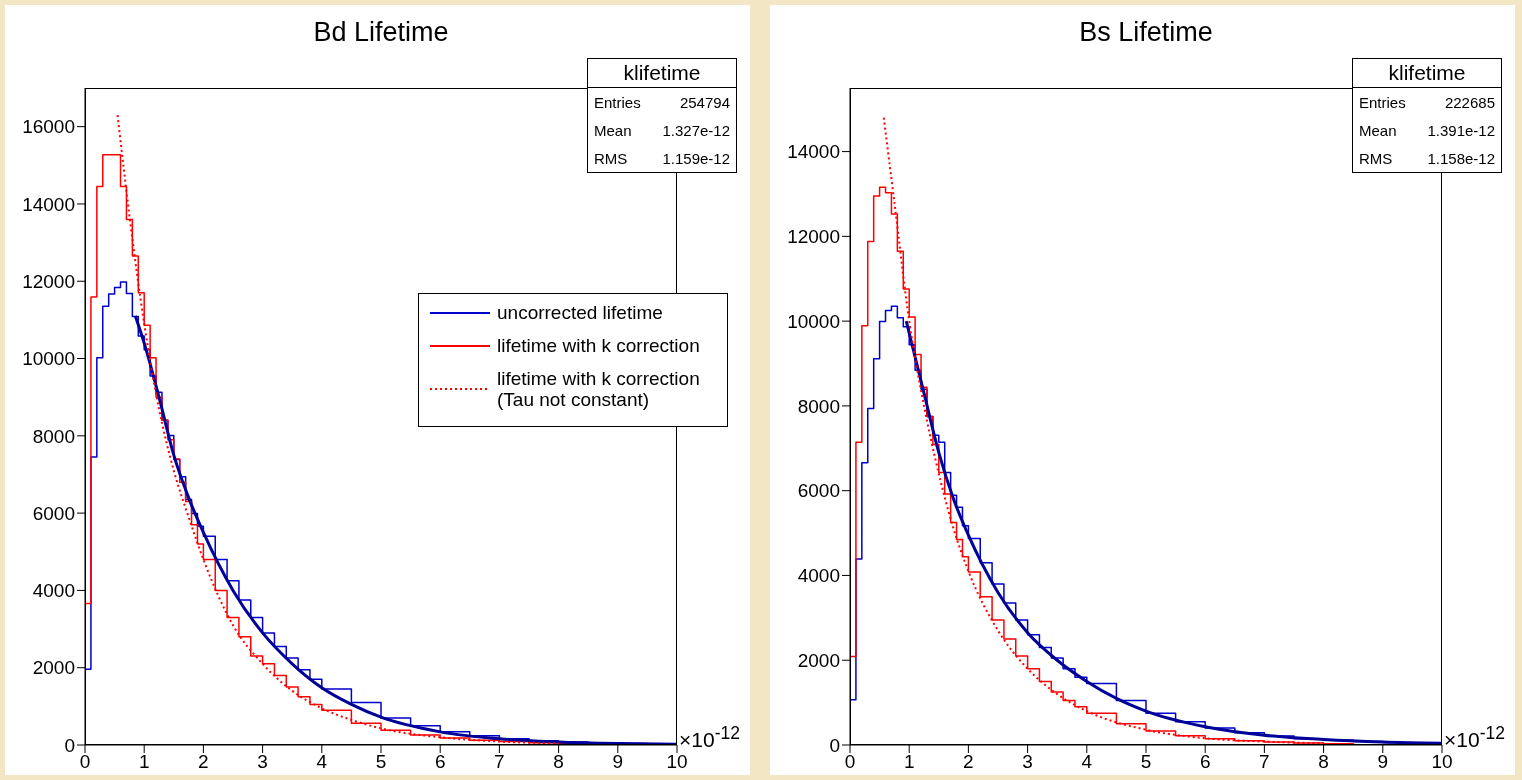  I want to click on chart-title: Bs Lifetime, so click(1146, 32).